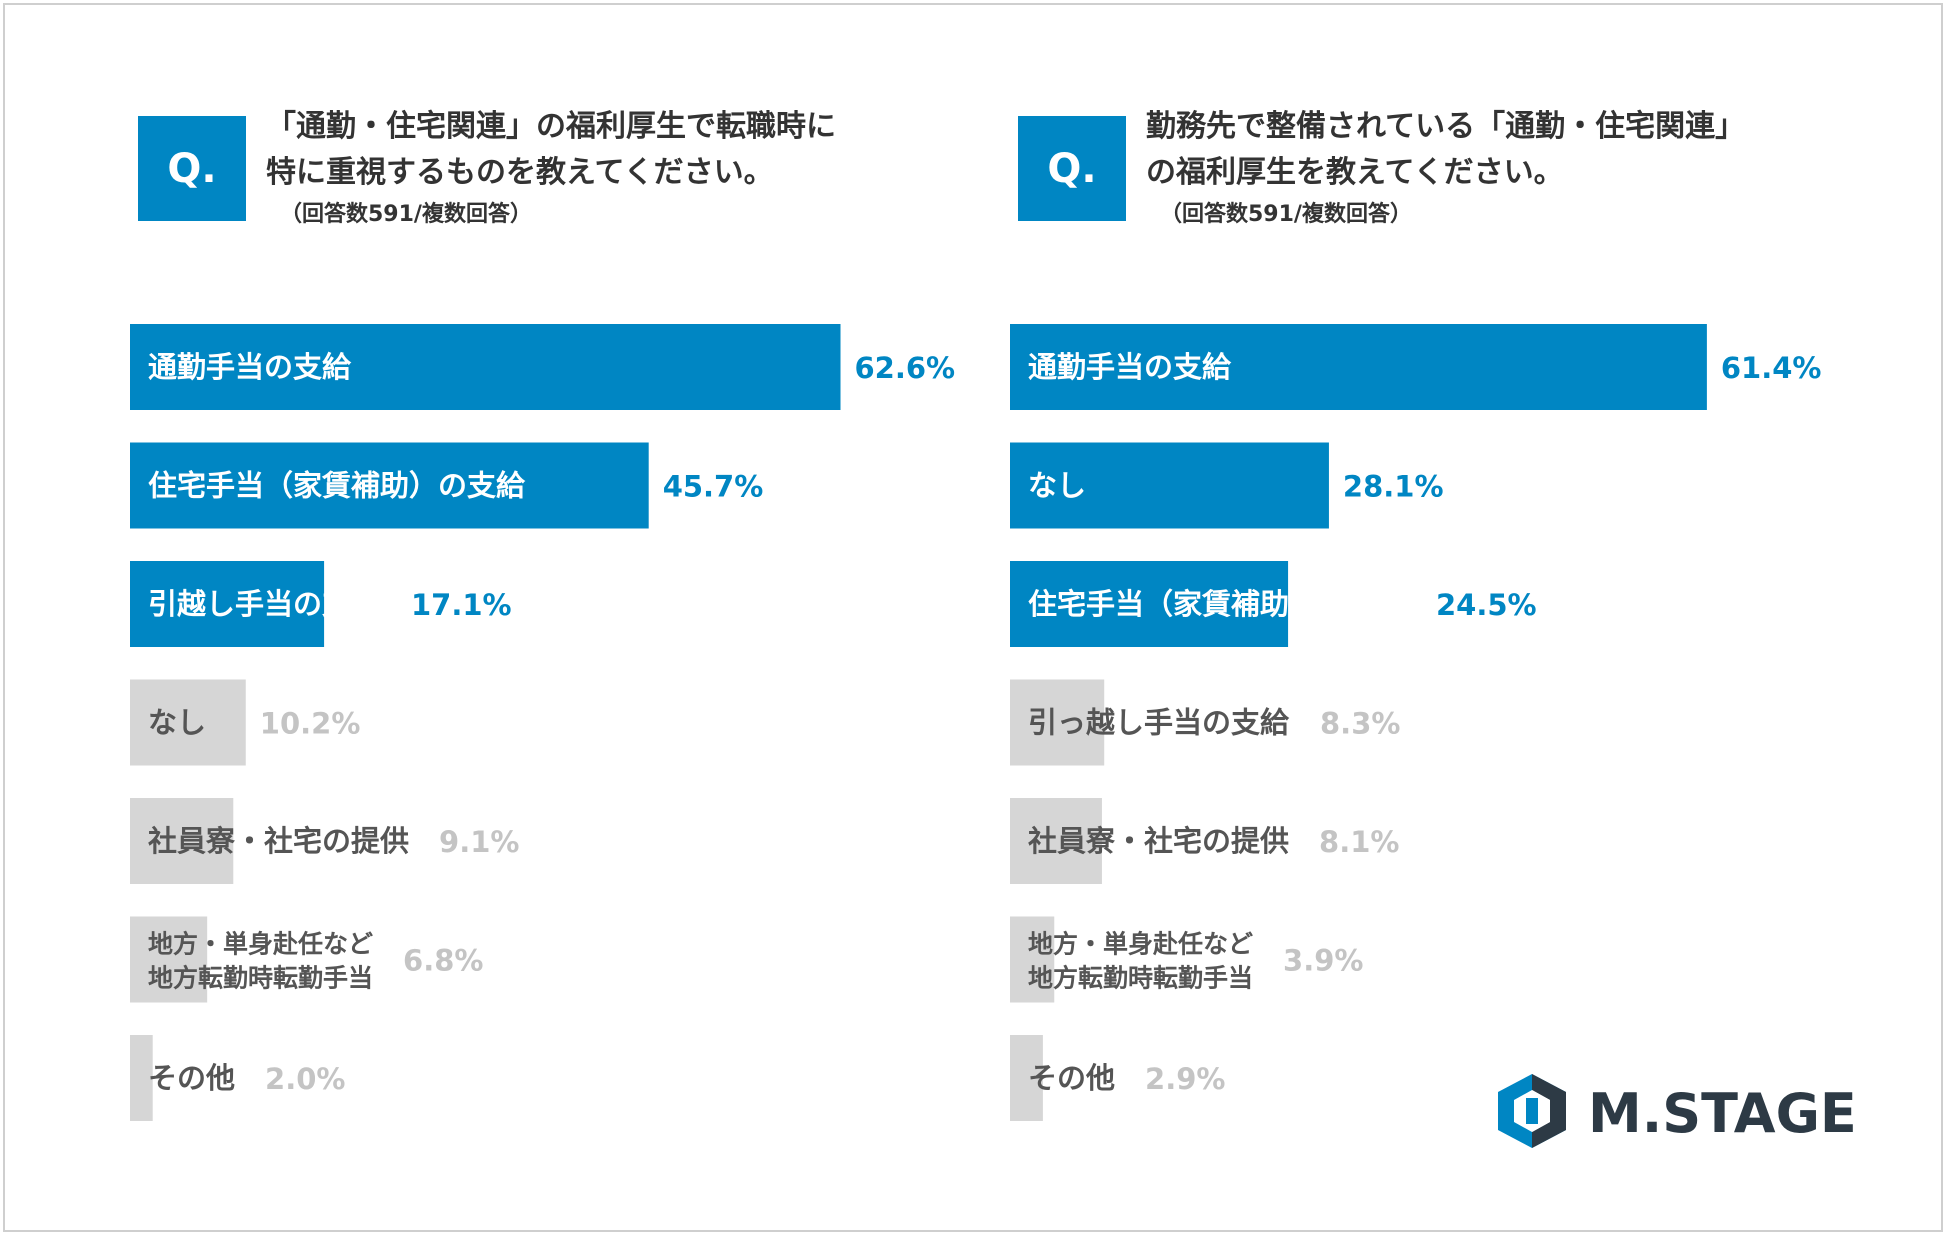 The width and height of the screenshot is (1950, 1239). What do you see at coordinates (551, 150) in the screenshot?
I see `question-text: 「通勤・住宅関連」の福利厚生で転職時に 特に重視するものを教えてください。` at bounding box center [551, 150].